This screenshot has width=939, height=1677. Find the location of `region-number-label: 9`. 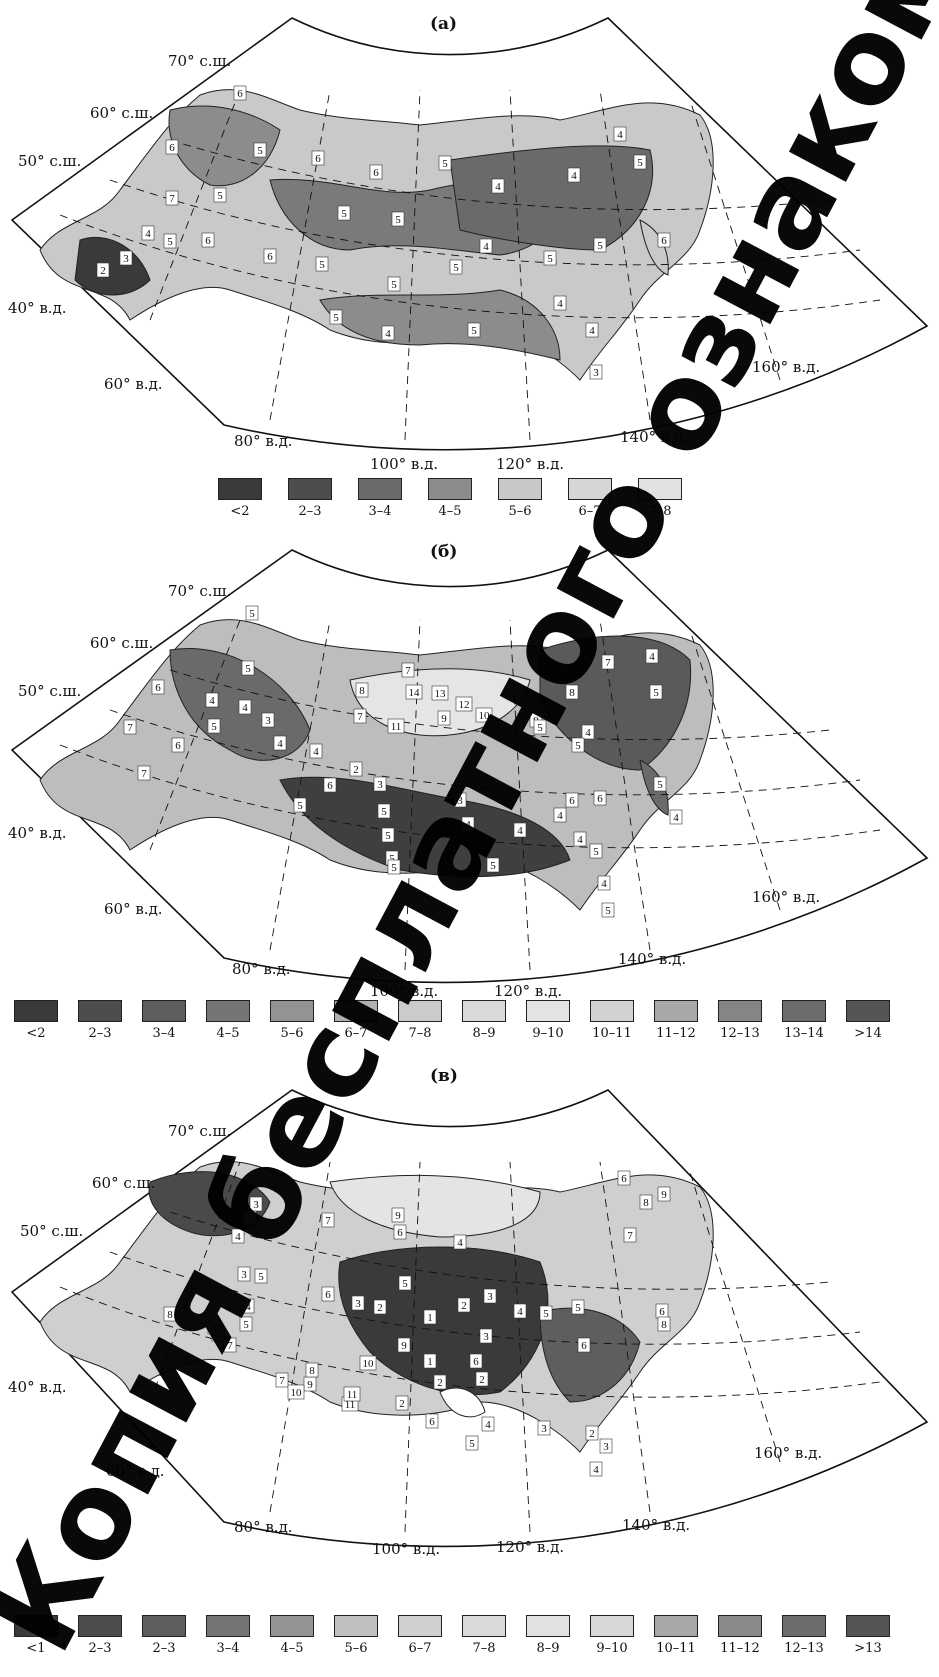

region-number-label: 9 is located at coordinates (404, 1345).